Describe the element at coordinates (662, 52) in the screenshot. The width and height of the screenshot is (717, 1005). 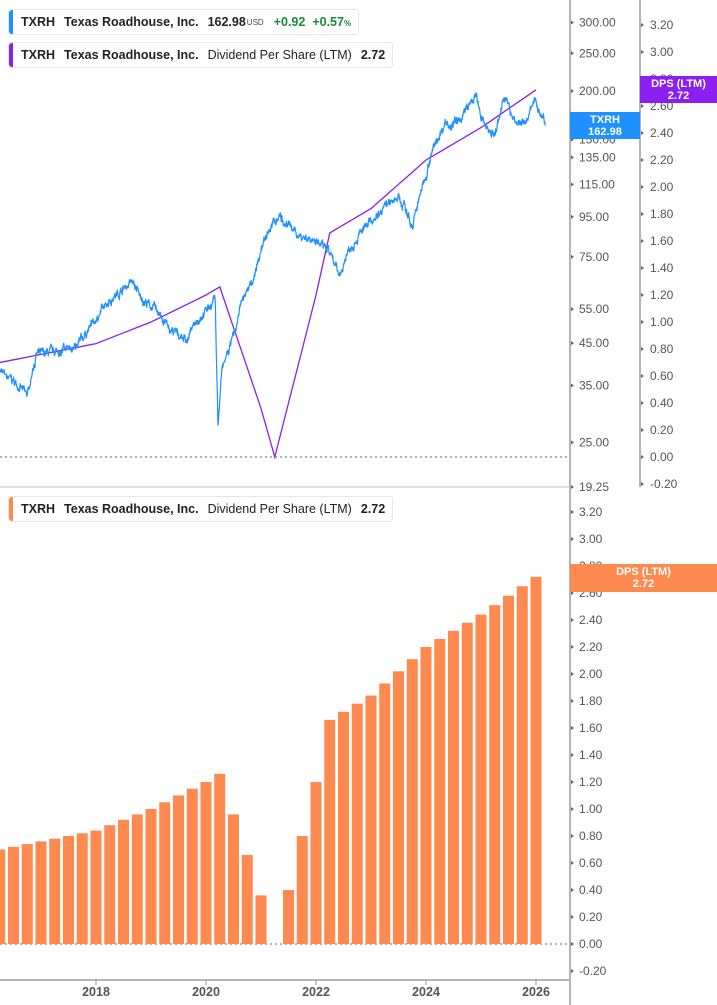
I see `dps-axis-tick-label: 3.00` at that location.